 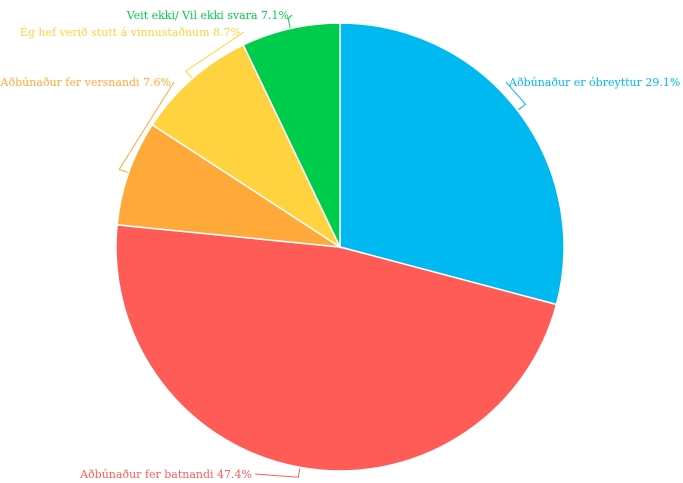 What do you see at coordinates (290, 21) in the screenshot?
I see `leader-line-veit-ekki-vil-ekki-svara` at bounding box center [290, 21].